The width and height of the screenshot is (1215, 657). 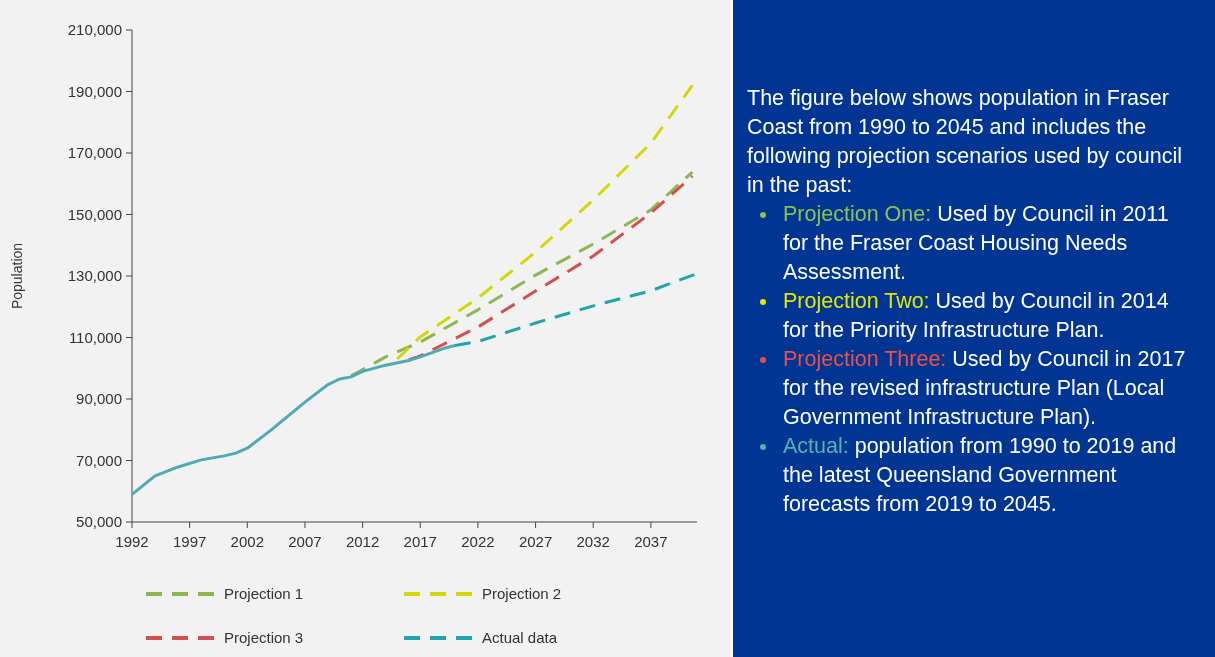 What do you see at coordinates (94, 91) in the screenshot?
I see `y-tick-label: 190,000` at bounding box center [94, 91].